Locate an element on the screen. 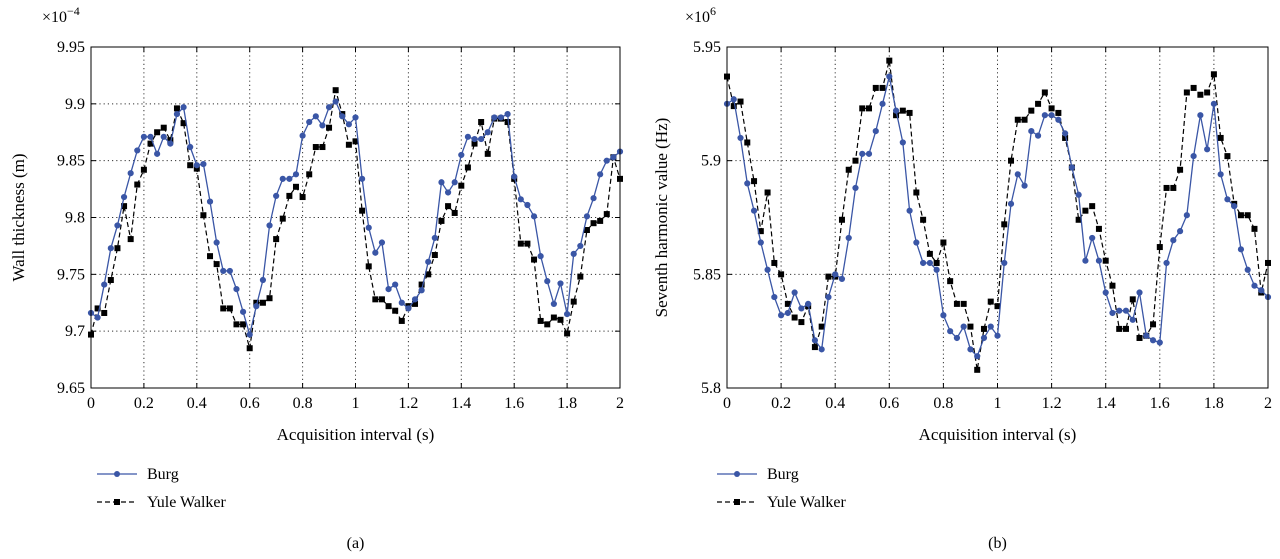 This screenshot has width=1280, height=559. panel-label-b: (b) is located at coordinates (997, 543).